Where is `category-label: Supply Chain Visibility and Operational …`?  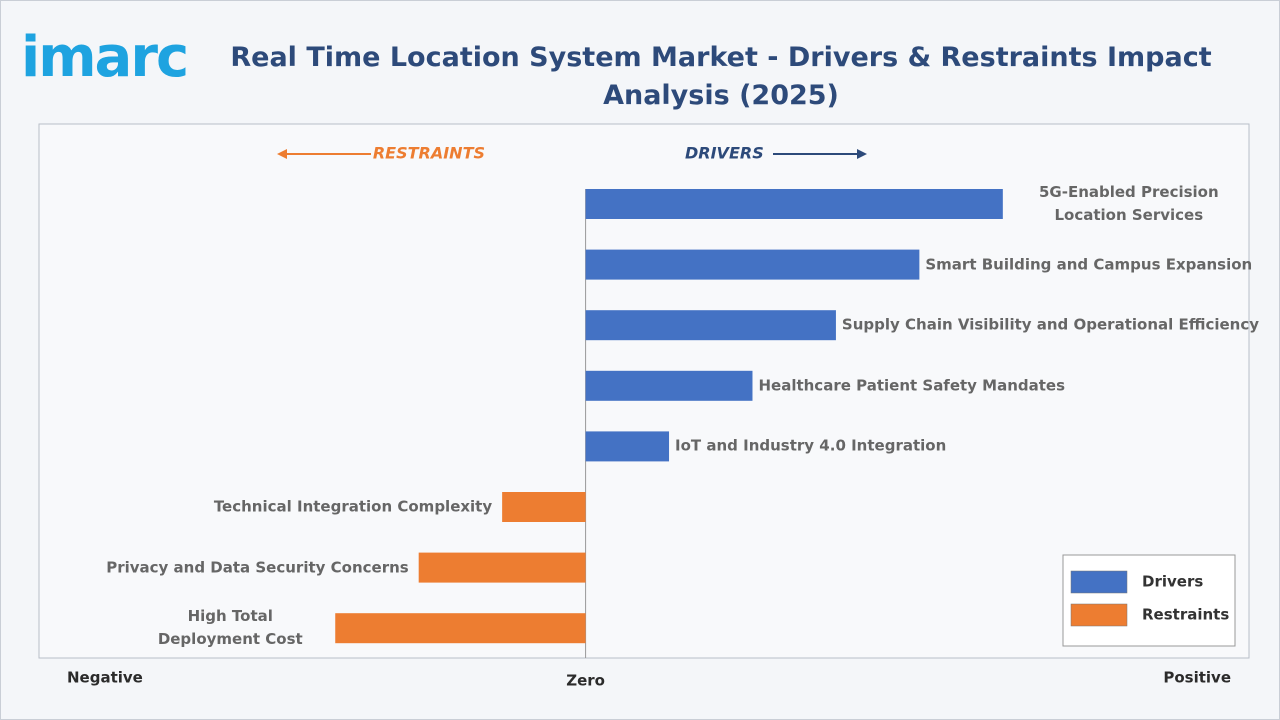 category-label: Supply Chain Visibility and Operational … is located at coordinates (1050, 324).